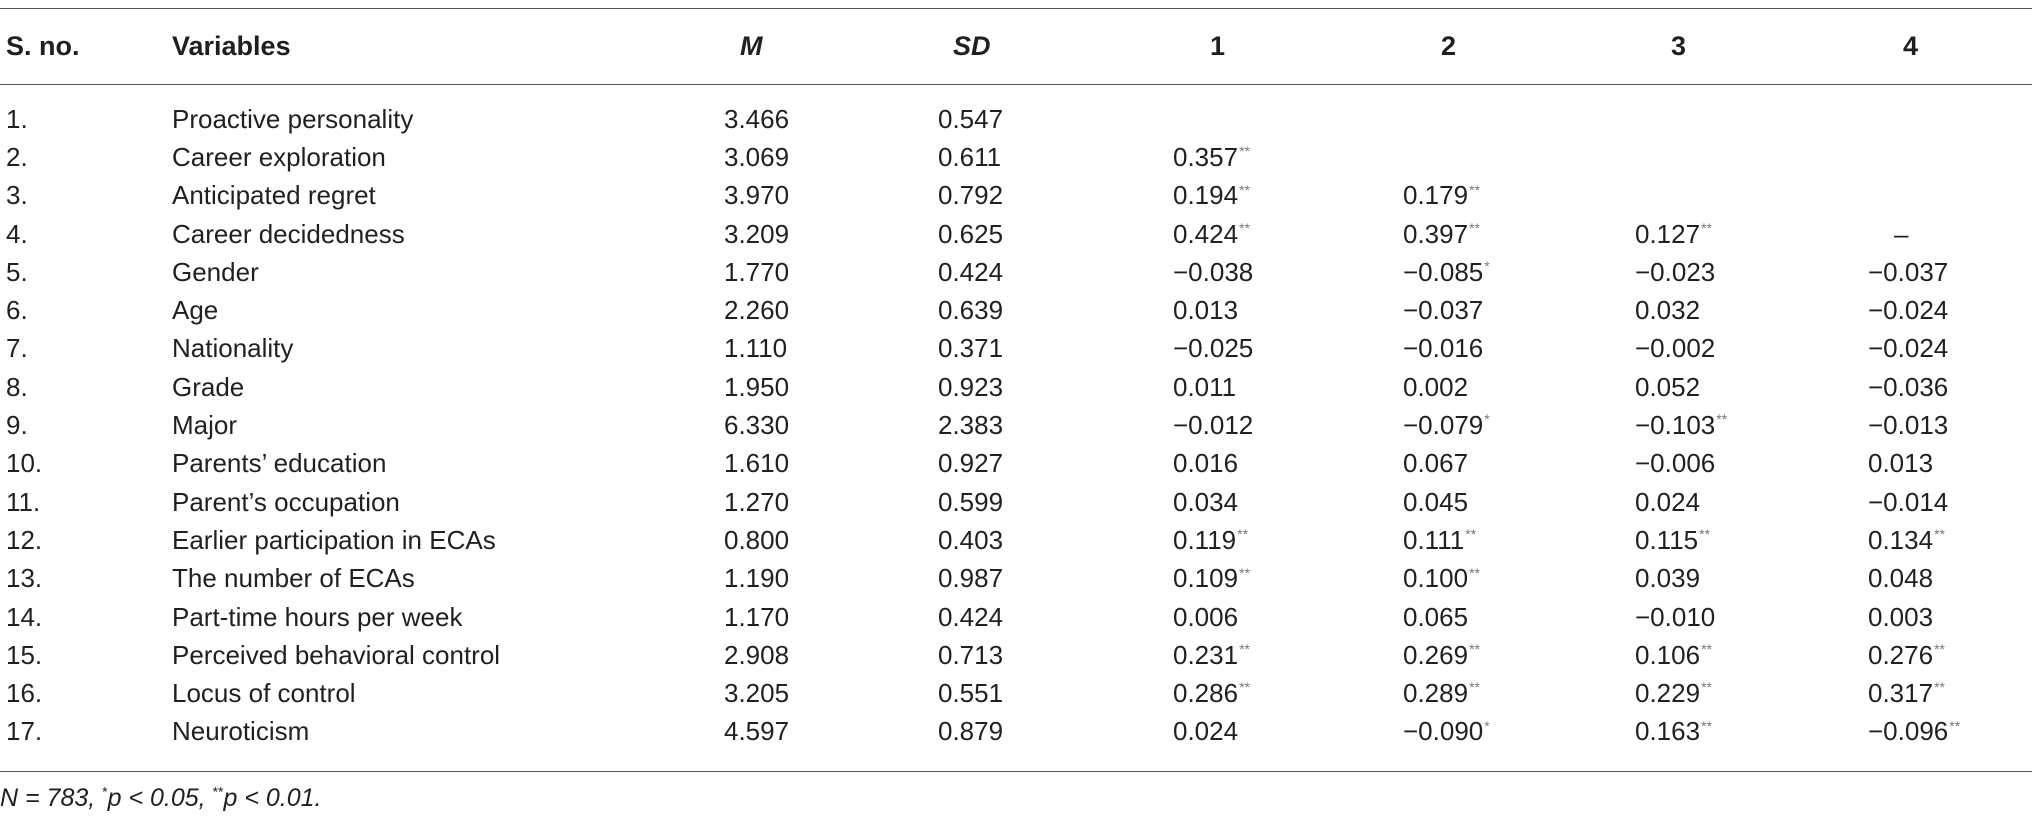 Image resolution: width=2032 pixels, height=820 pixels. I want to click on row-number: 14., so click(24, 616).